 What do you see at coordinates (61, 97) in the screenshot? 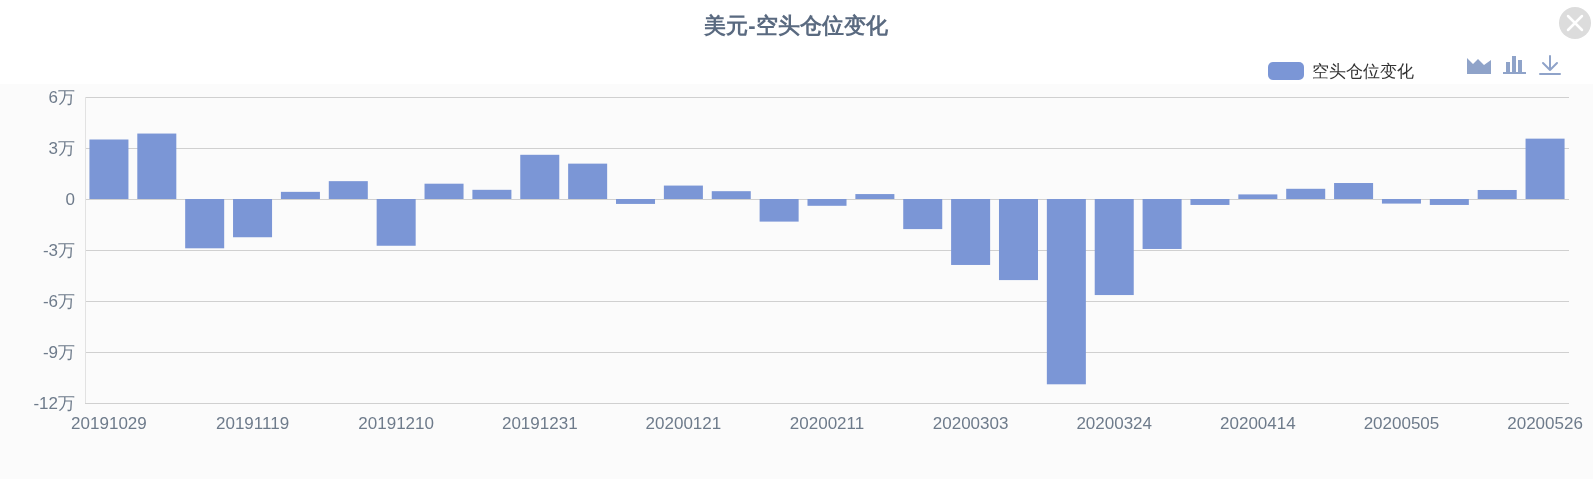
I see `y-tick-label: 6万` at bounding box center [61, 97].